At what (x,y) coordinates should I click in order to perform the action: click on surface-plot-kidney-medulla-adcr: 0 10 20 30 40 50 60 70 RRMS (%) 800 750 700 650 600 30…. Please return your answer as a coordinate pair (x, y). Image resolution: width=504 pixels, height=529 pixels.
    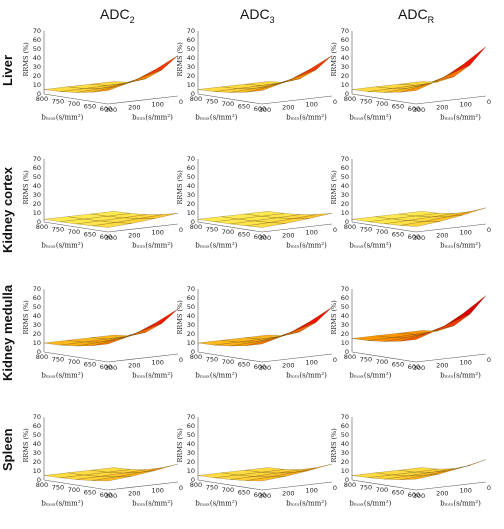
    Looking at the image, I should click on (412, 340).